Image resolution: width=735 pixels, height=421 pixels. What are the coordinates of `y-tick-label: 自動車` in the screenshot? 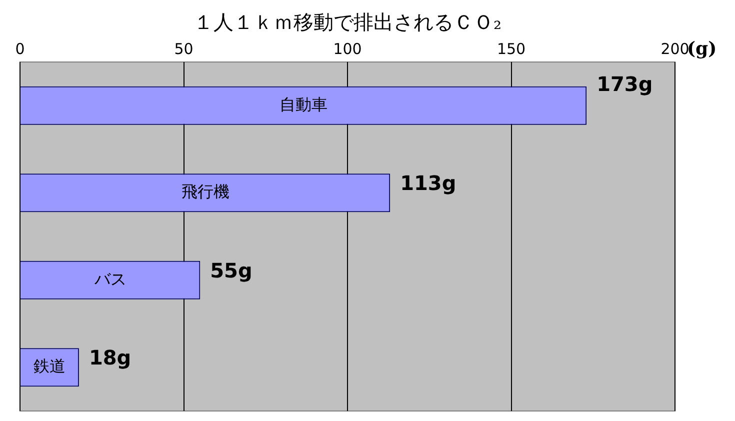 It's located at (304, 104).